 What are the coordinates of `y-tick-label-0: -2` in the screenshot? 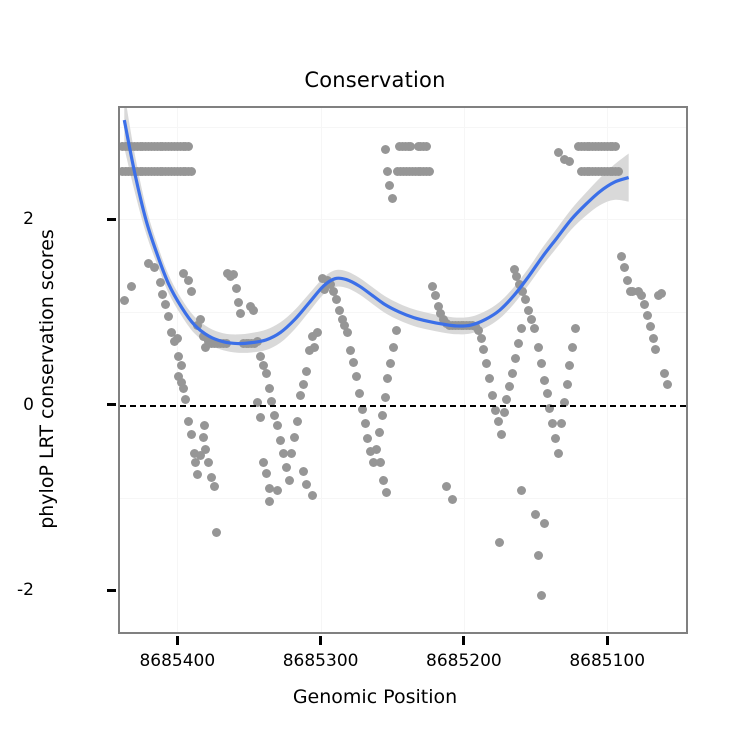 It's located at (25, 590).